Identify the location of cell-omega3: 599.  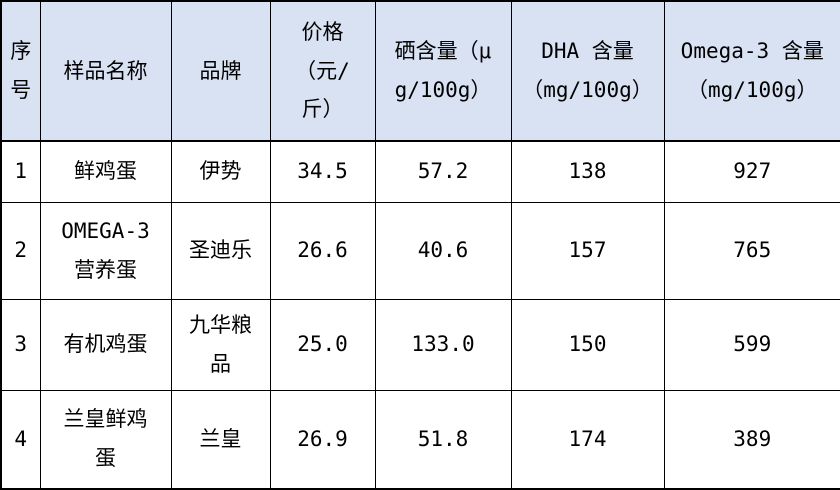
(751, 344).